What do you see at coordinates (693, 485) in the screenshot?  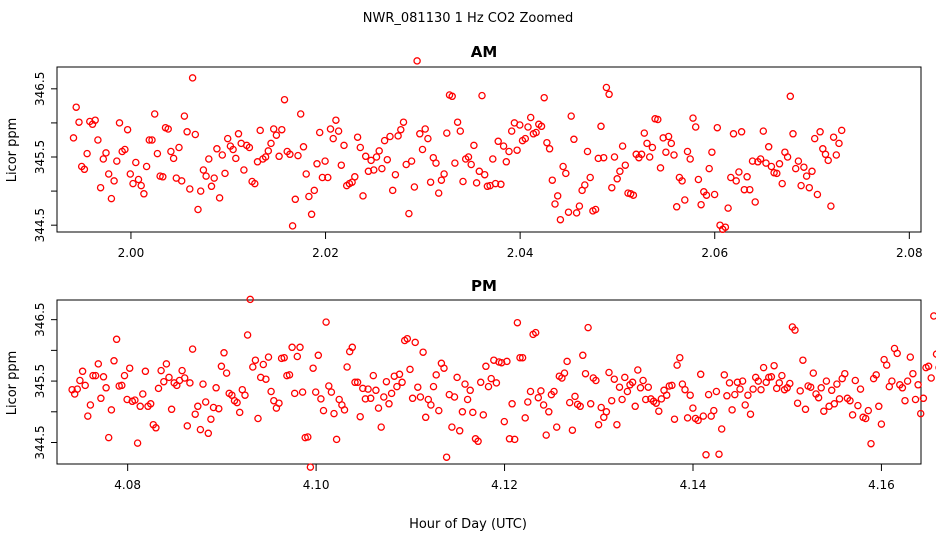 I see `pm-x-tick-label: 4.14` at bounding box center [693, 485].